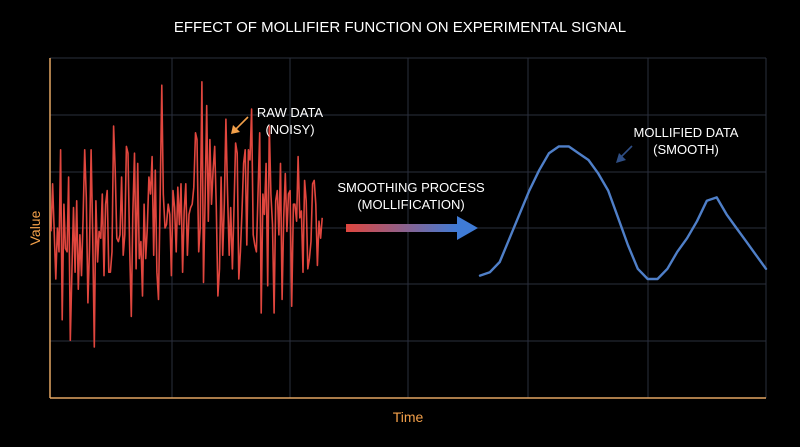 The width and height of the screenshot is (800, 447). Describe the element at coordinates (410, 204) in the screenshot. I see `smoothing-process-label-line2: (MOLLIFICATION)` at that location.